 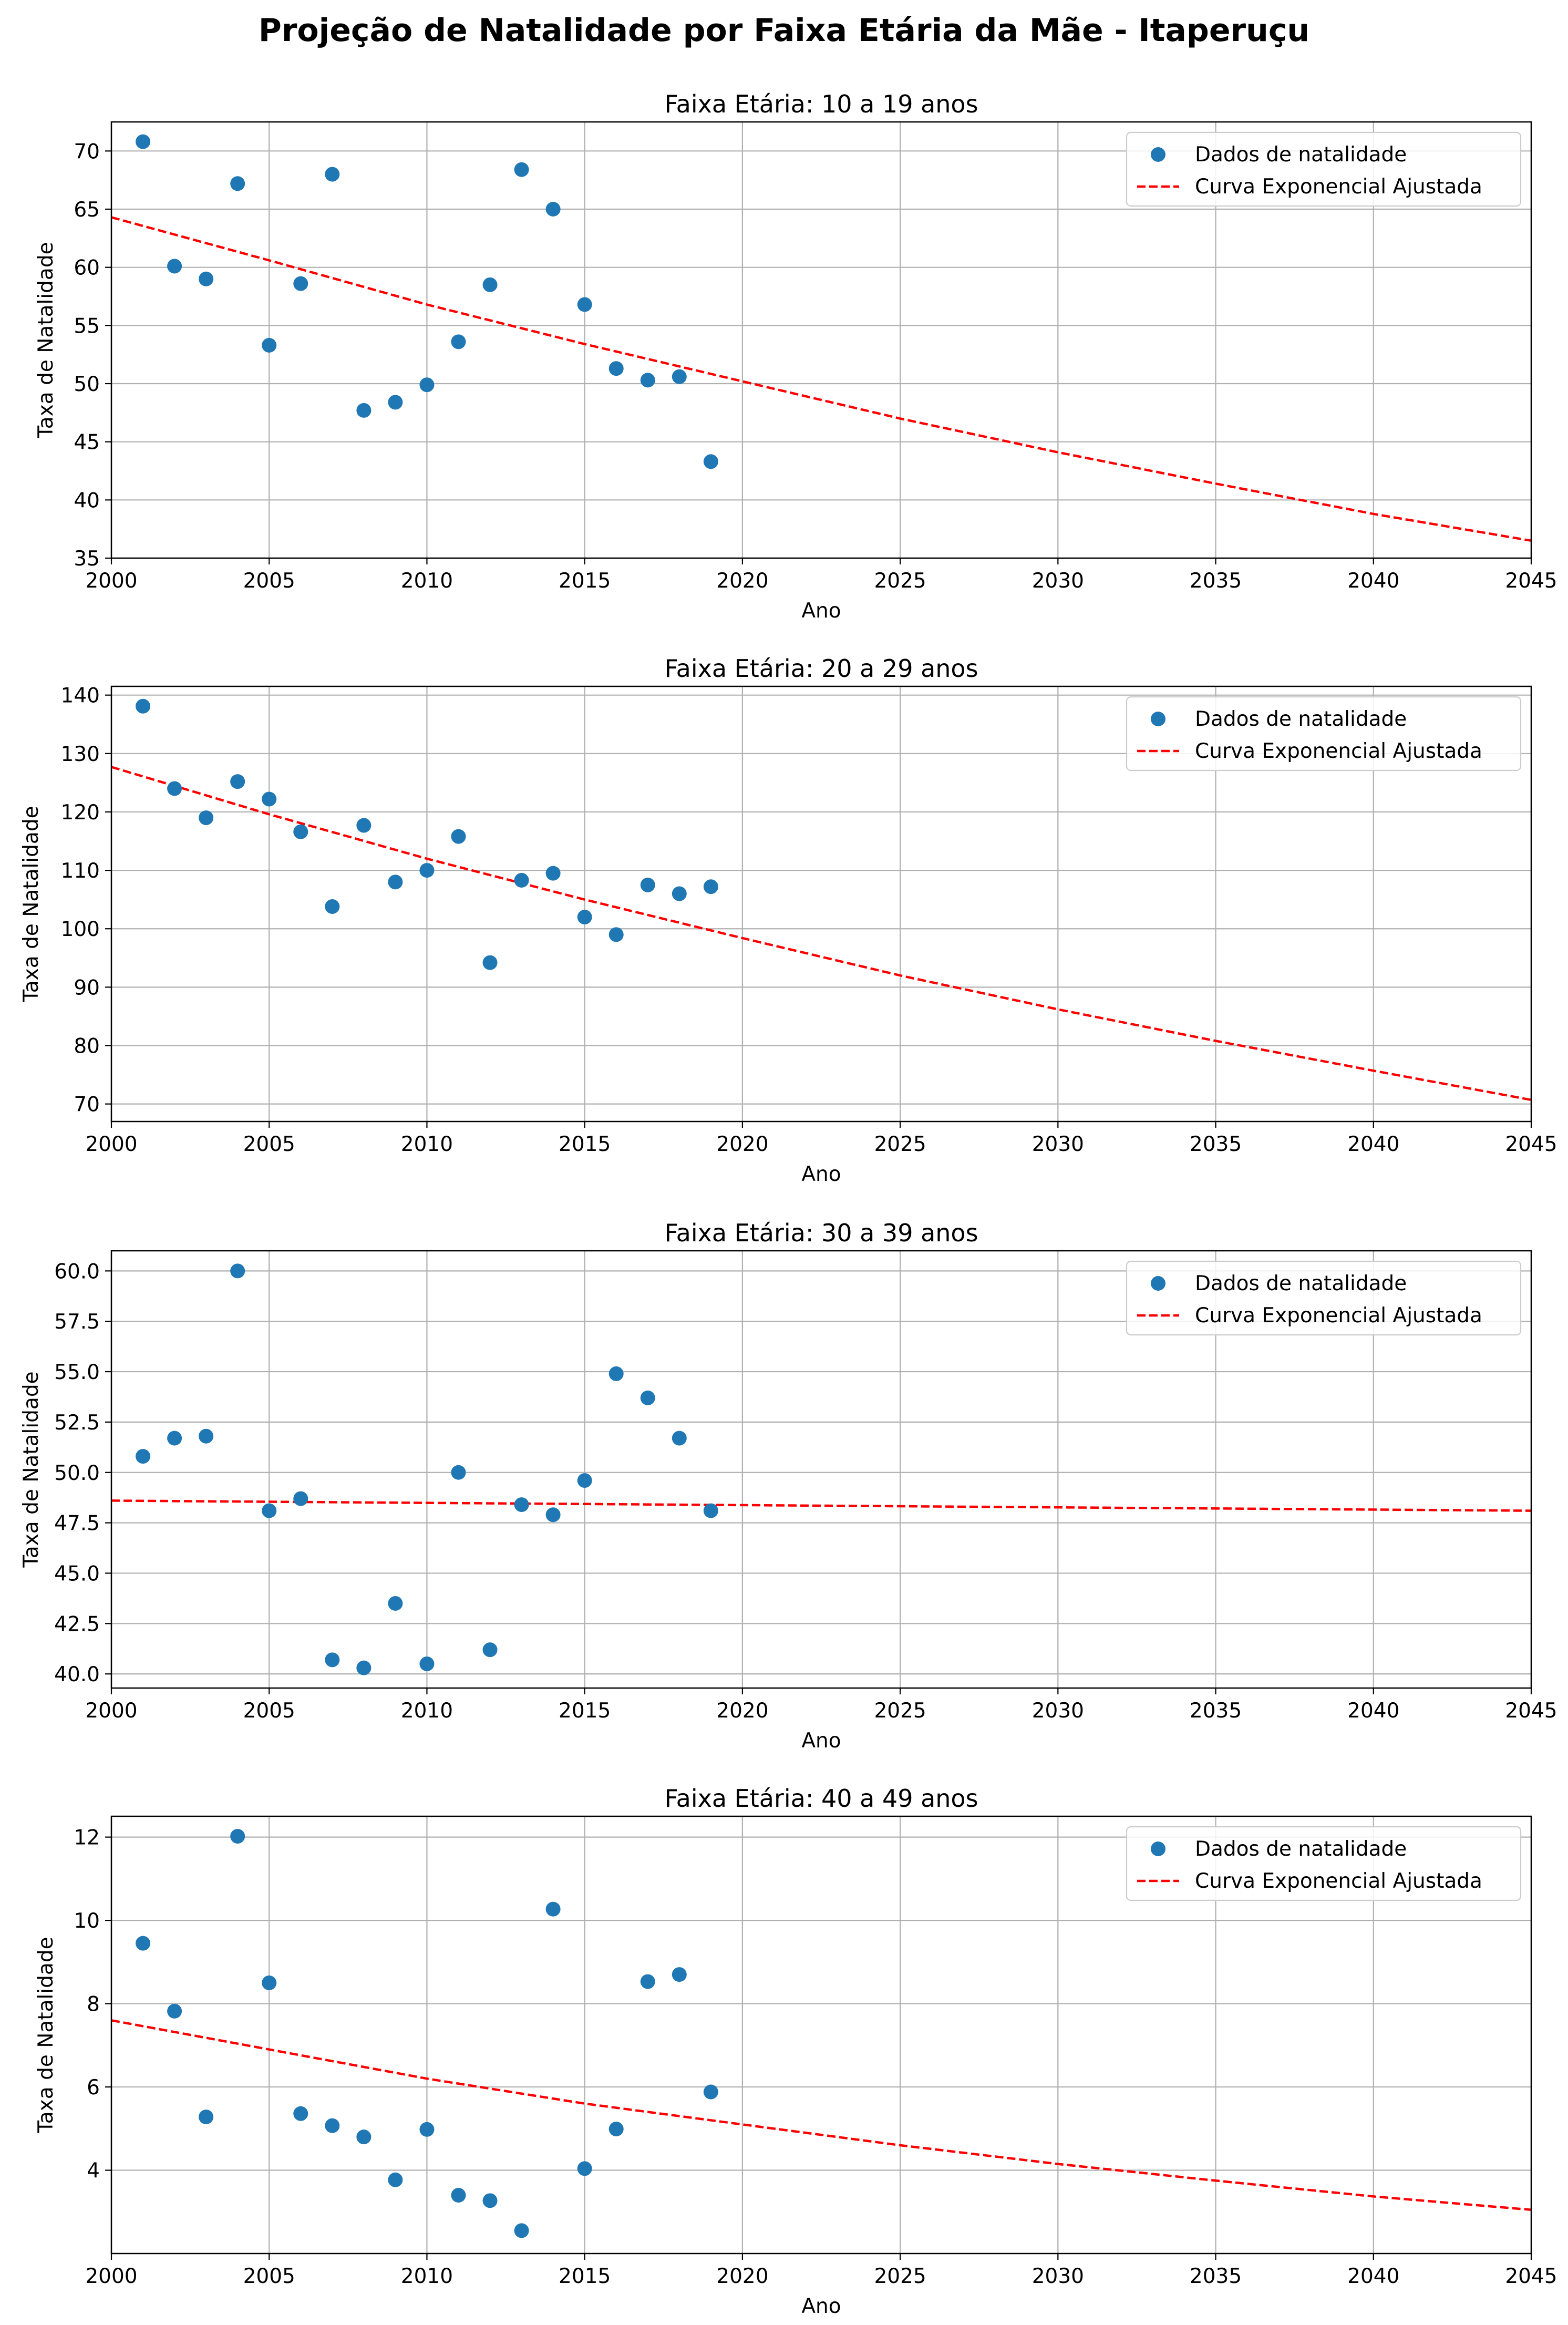 What do you see at coordinates (1373, 1711) in the screenshot?
I see `x-tick-label: 2040` at bounding box center [1373, 1711].